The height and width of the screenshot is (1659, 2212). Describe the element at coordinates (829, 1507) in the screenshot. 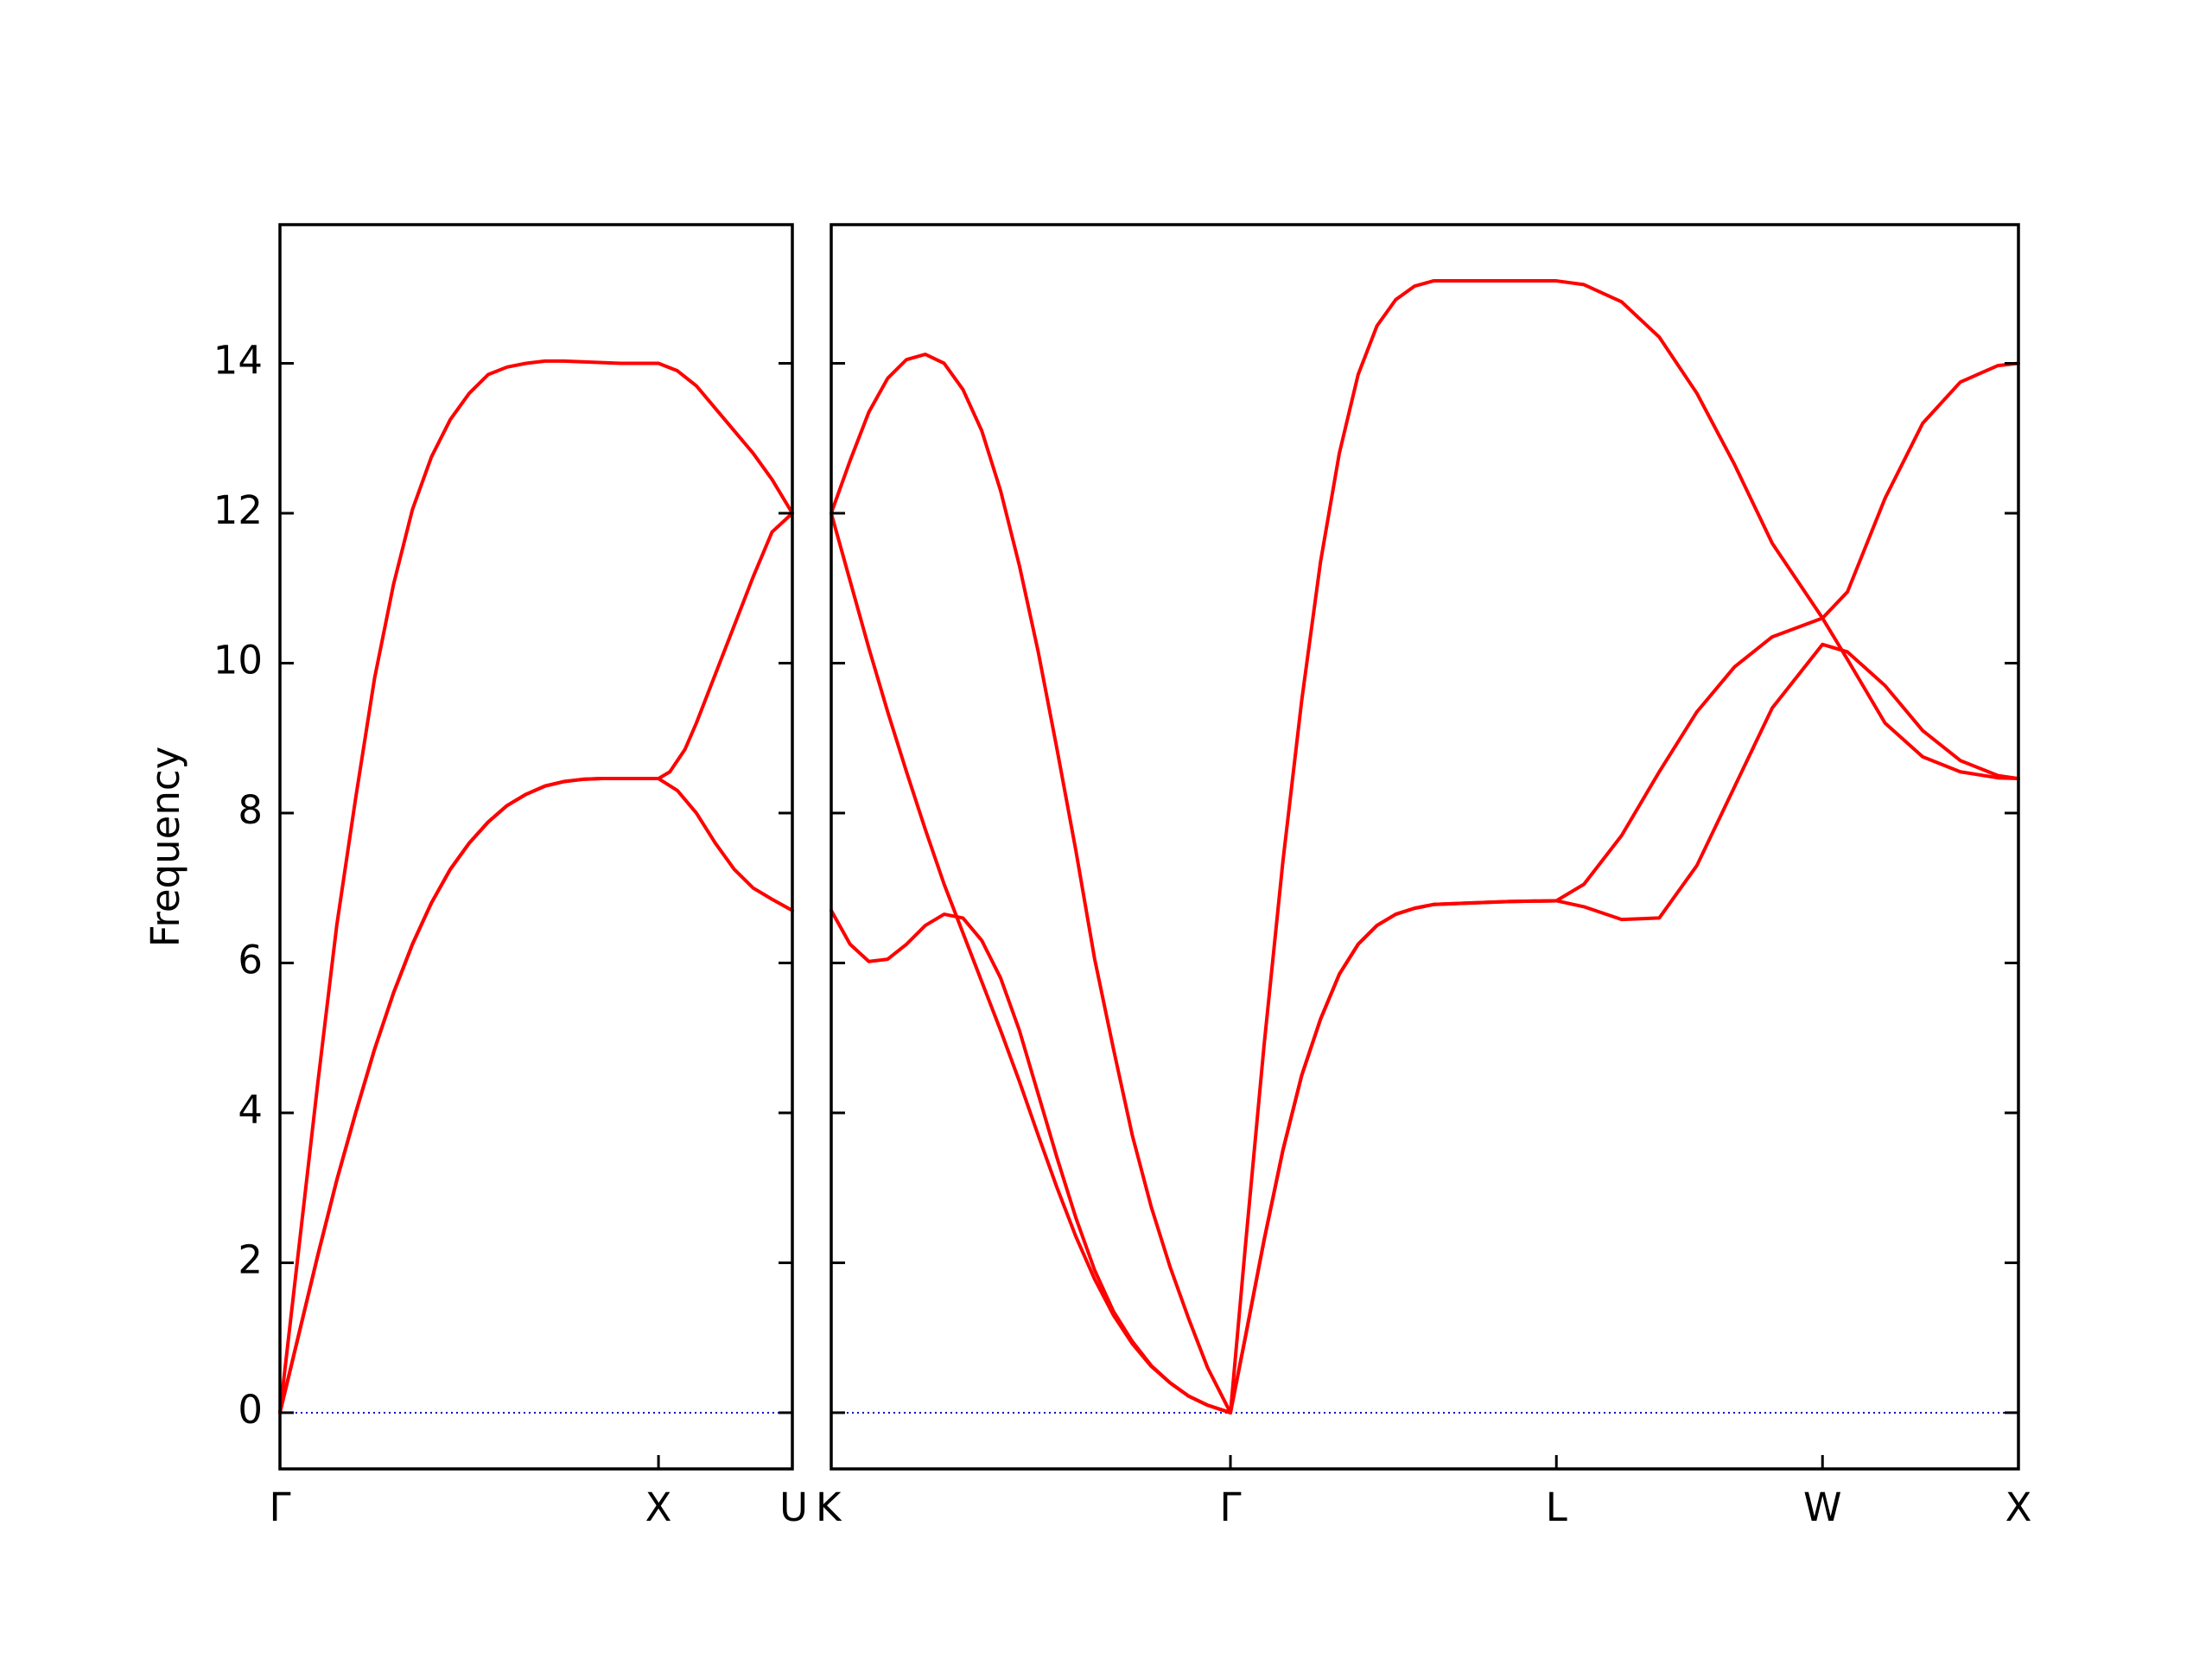

I see `x-tick-label: K` at that location.